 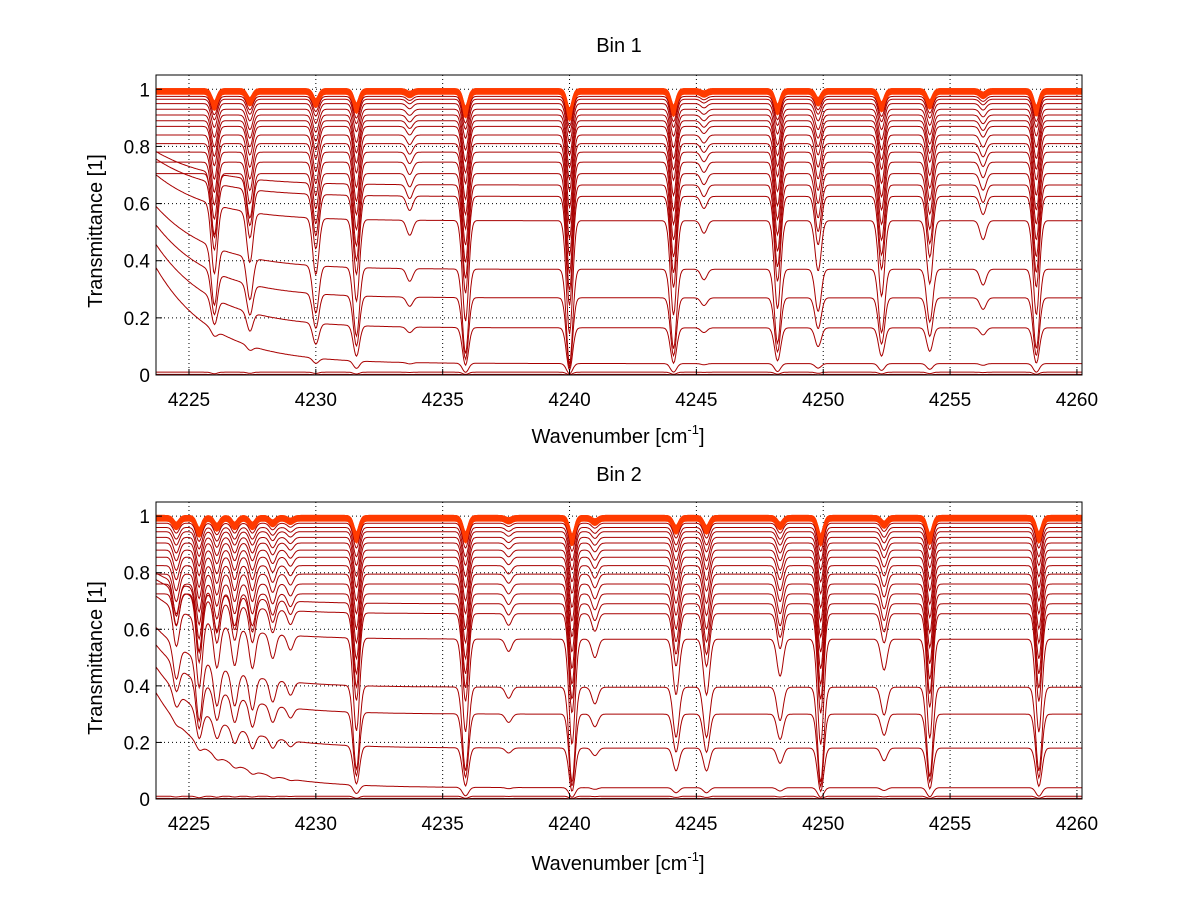 What do you see at coordinates (619, 46) in the screenshot?
I see `chart-title: Bin 1` at bounding box center [619, 46].